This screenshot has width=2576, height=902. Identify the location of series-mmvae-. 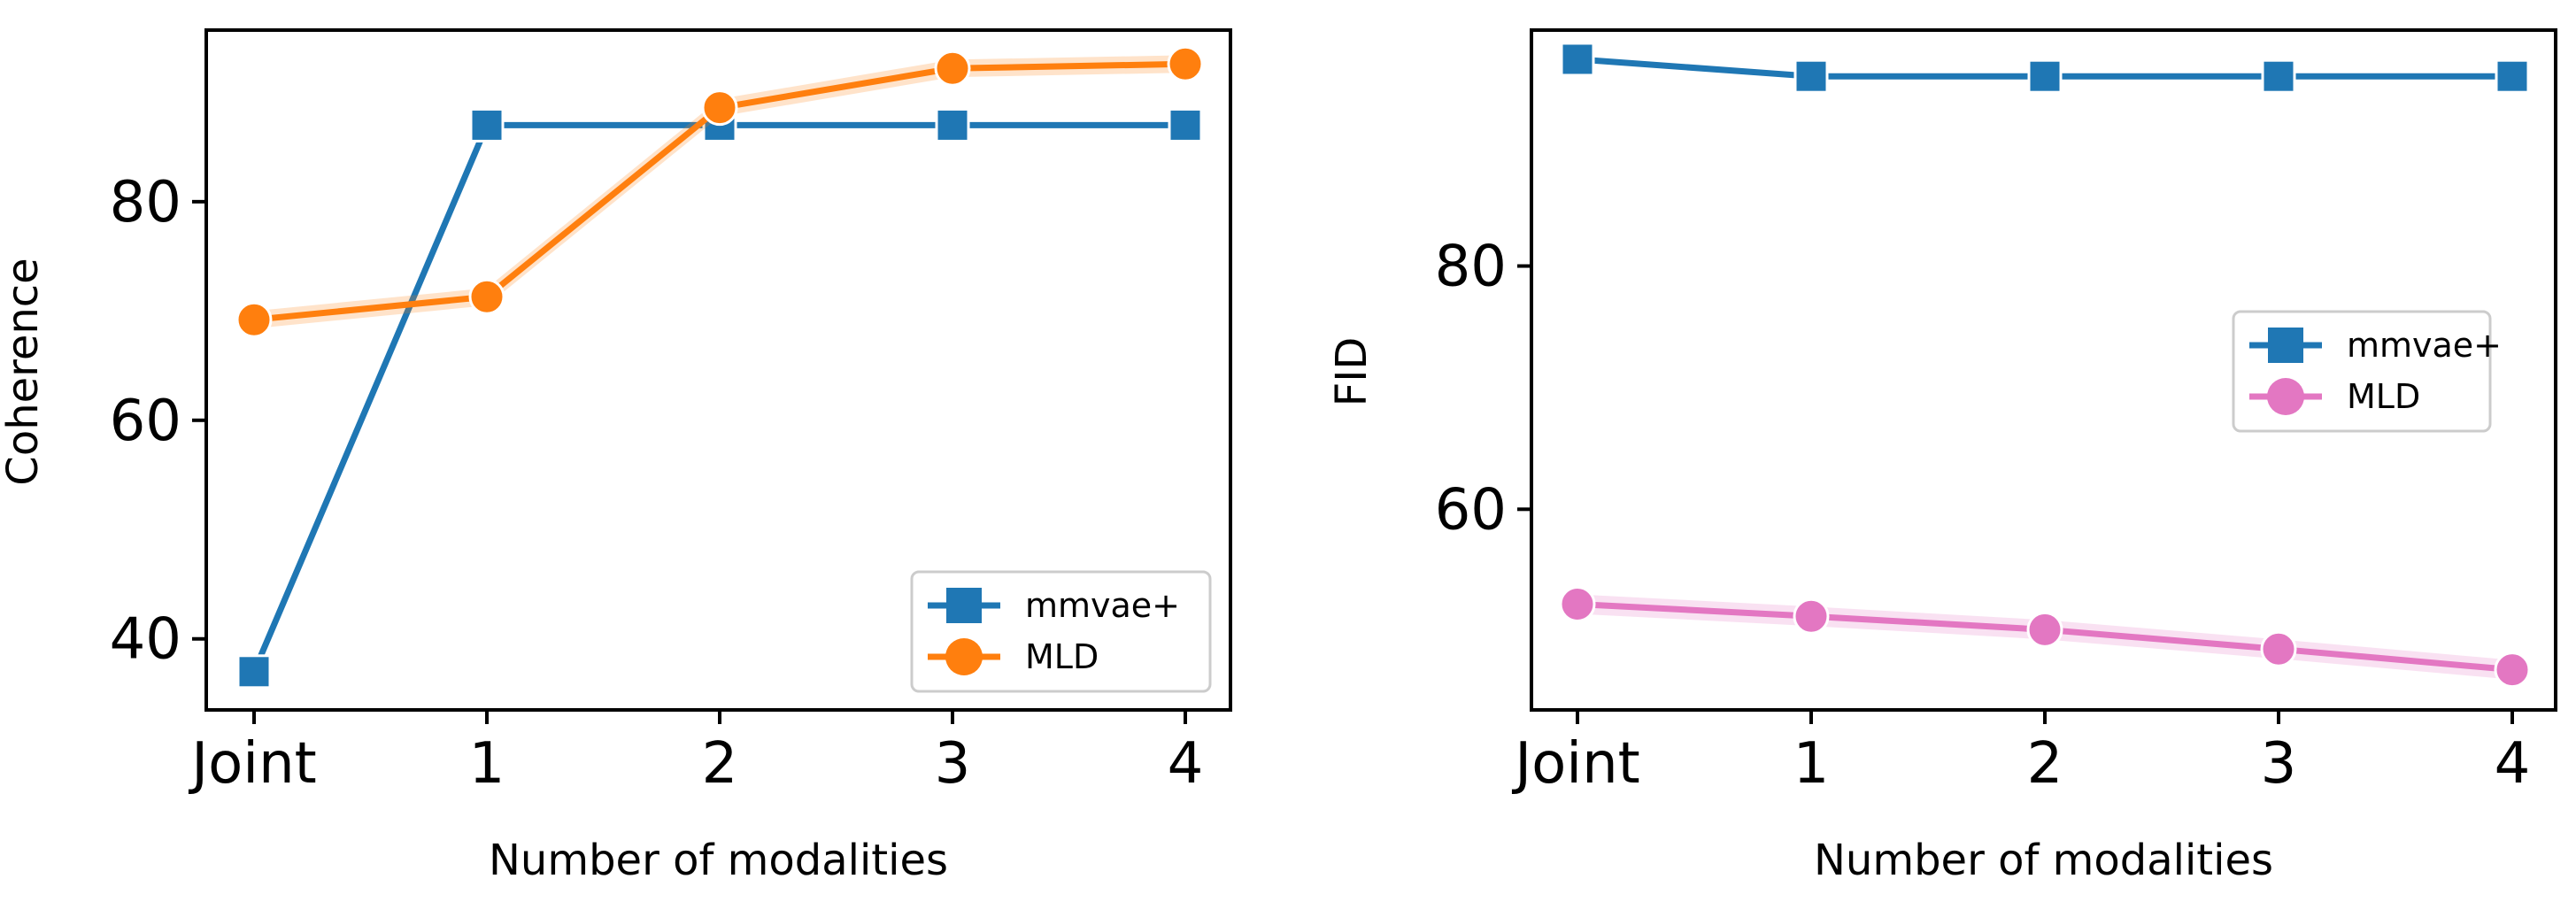
(2045, 68).